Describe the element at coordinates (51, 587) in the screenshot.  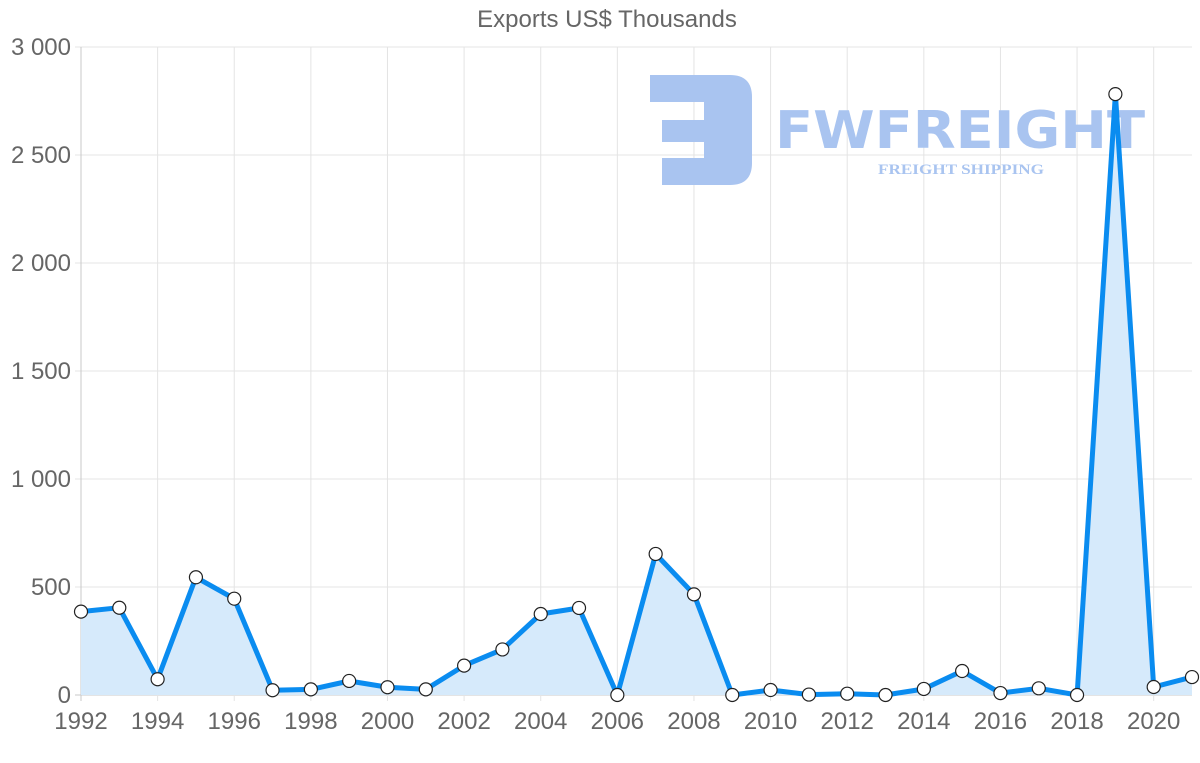
I see `y-tick-label: 500` at that location.